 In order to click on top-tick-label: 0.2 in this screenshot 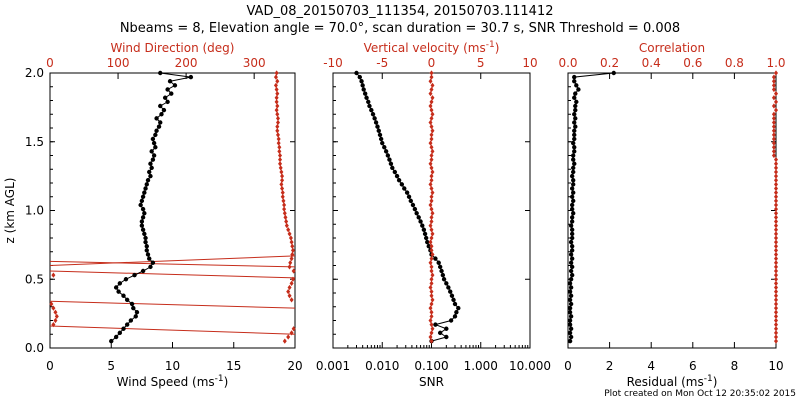, I will do `click(609, 63)`.